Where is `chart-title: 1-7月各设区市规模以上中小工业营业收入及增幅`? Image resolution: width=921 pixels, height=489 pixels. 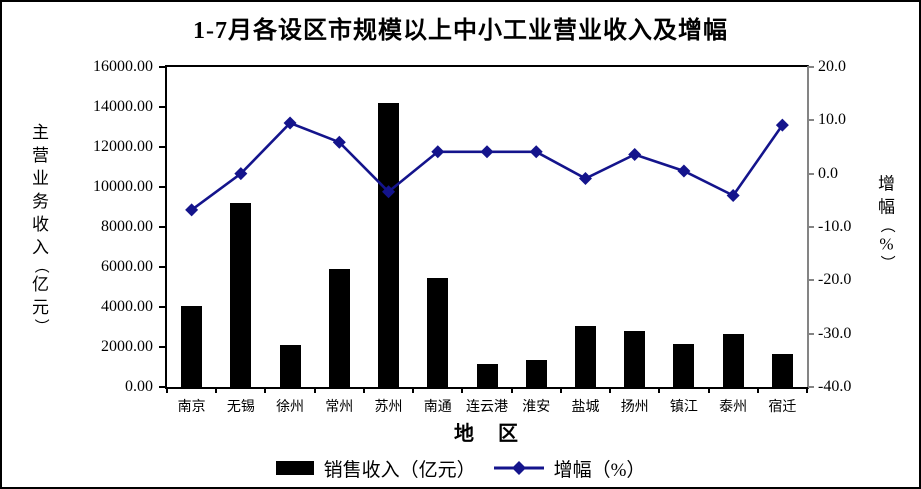 chart-title: 1-7月各设区市规模以上中小工业营业收入及增幅 is located at coordinates (460, 31).